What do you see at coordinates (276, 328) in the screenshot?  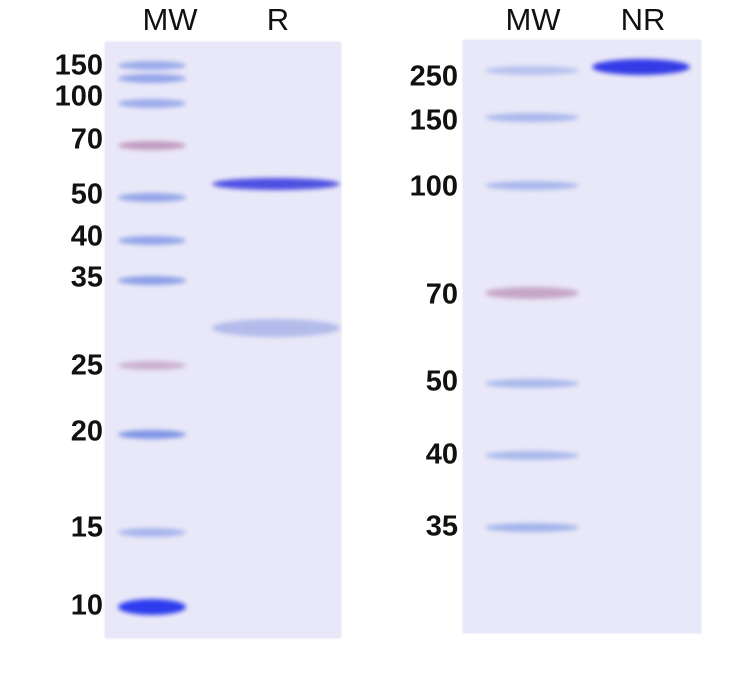 I see `light-chain-band` at bounding box center [276, 328].